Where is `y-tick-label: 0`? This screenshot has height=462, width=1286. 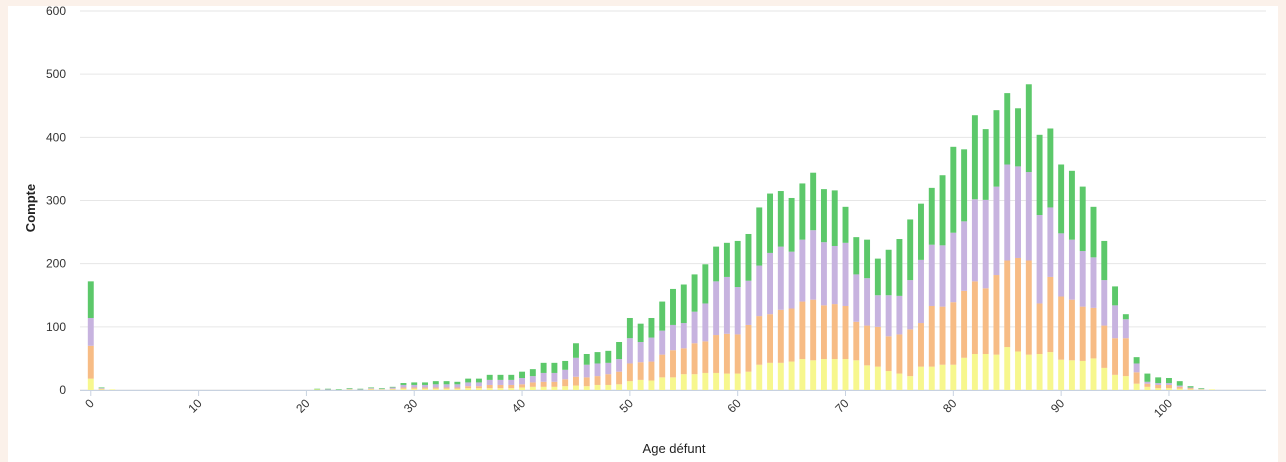
y-tick-label: 0 is located at coordinates (62, 390).